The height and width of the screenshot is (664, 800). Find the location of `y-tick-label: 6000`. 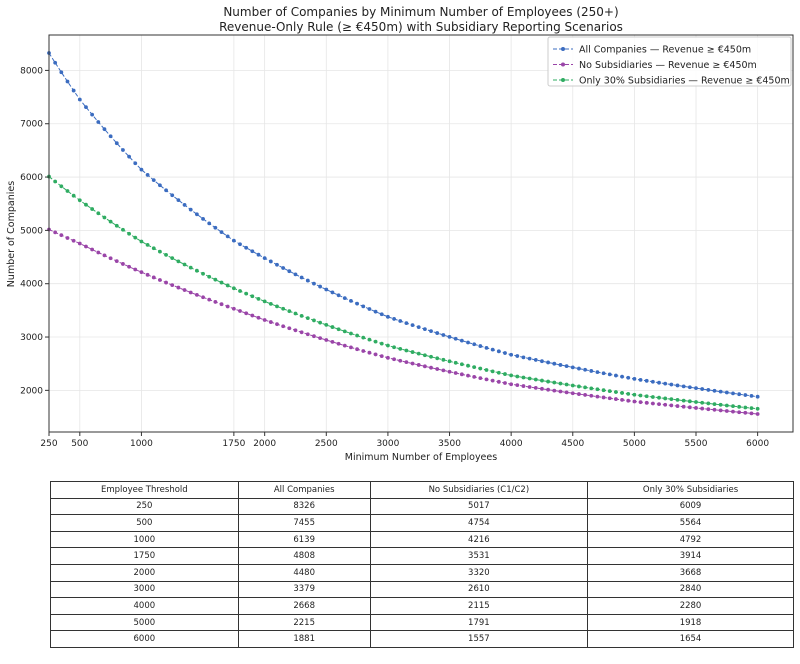

y-tick-label: 6000 is located at coordinates (31, 178).